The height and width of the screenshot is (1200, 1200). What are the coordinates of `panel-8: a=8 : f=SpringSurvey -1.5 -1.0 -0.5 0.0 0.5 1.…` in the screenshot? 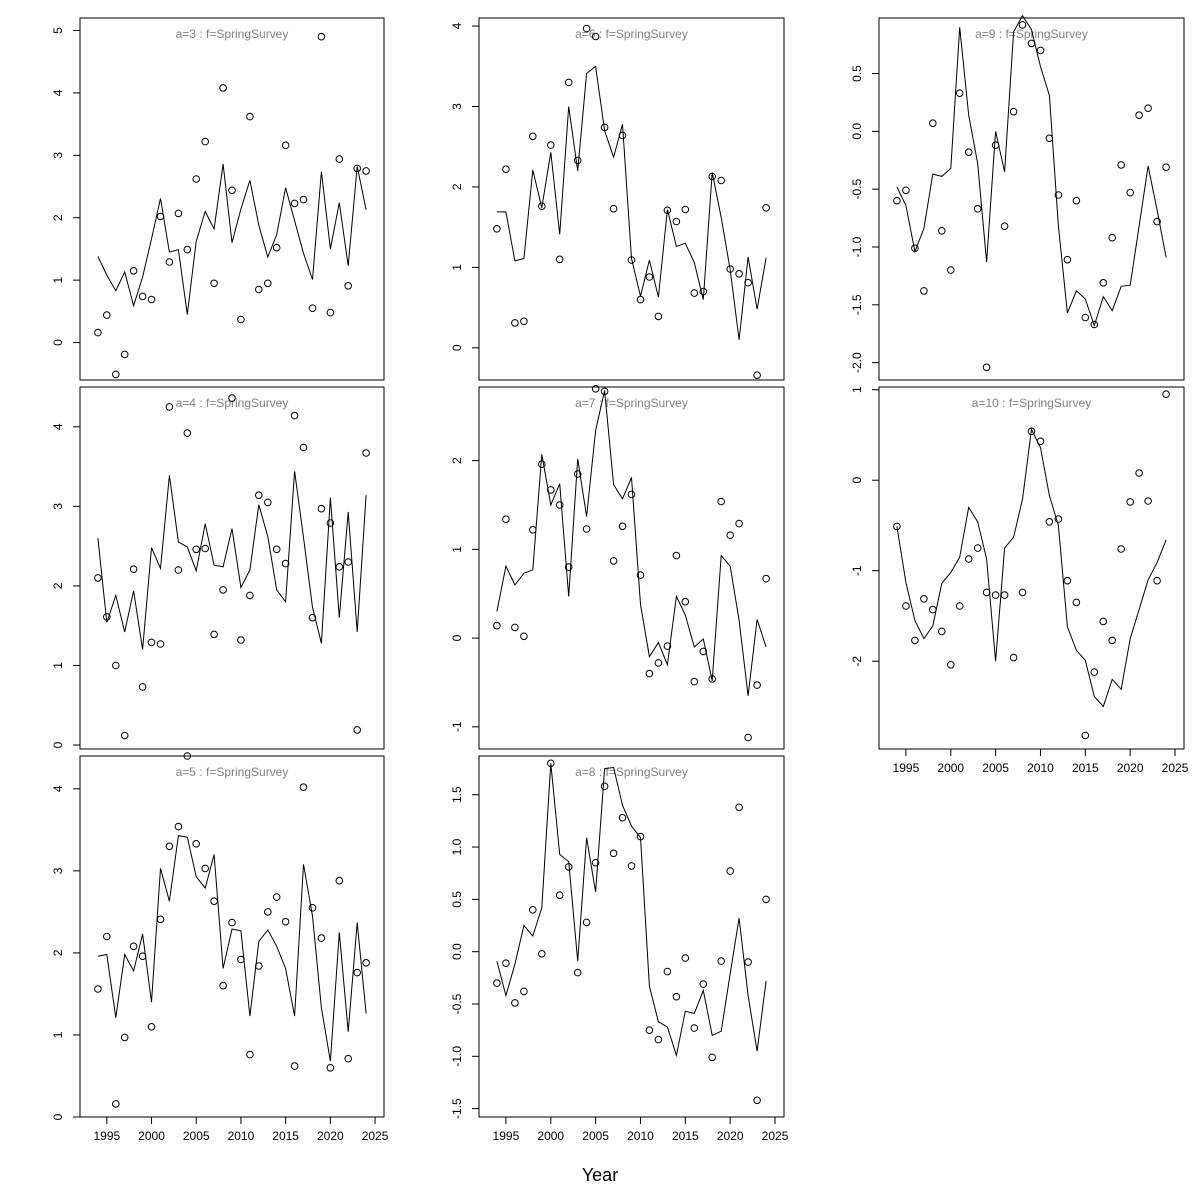 It's located at (619, 949).